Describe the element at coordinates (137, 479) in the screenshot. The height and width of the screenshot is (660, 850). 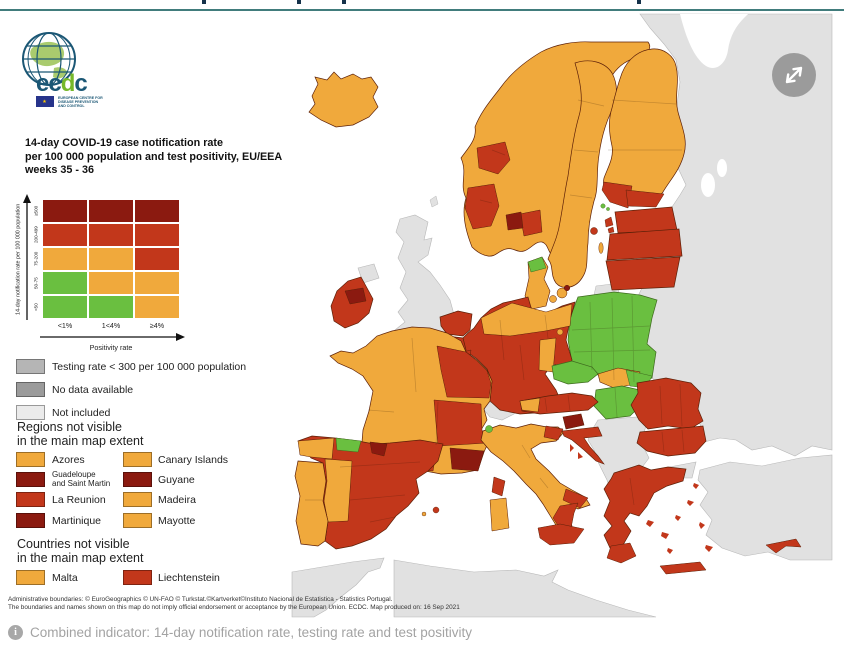
I see `legend-swatch-guyane` at that location.